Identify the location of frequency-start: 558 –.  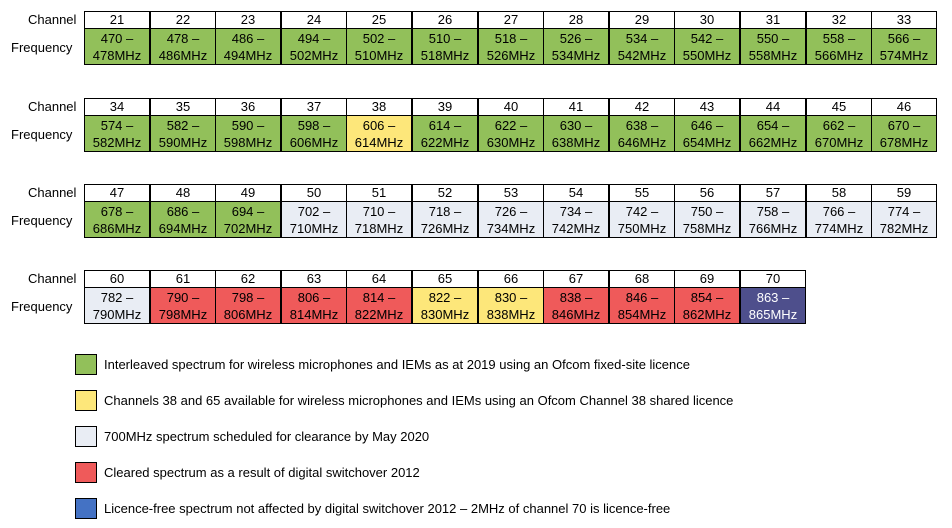
(839, 38).